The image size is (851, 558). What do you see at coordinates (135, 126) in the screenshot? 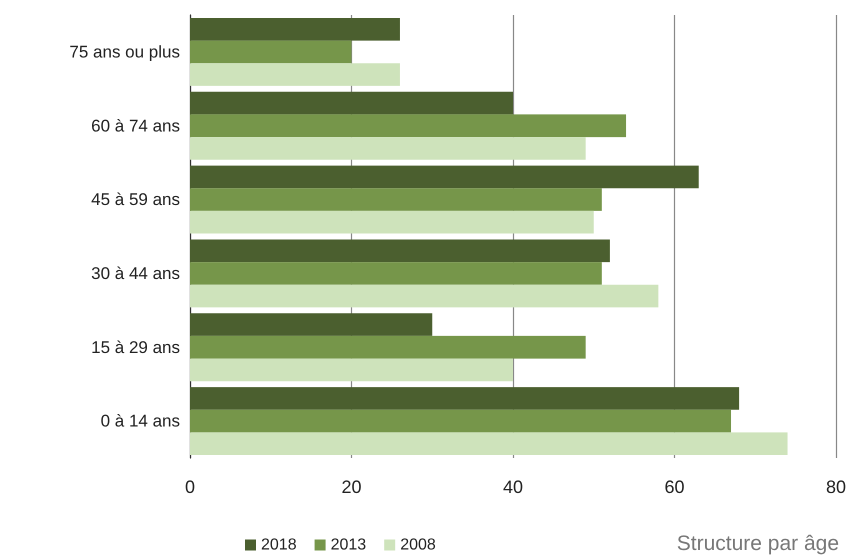
I see `y-tick-label: 60 à 74 ans` at bounding box center [135, 126].